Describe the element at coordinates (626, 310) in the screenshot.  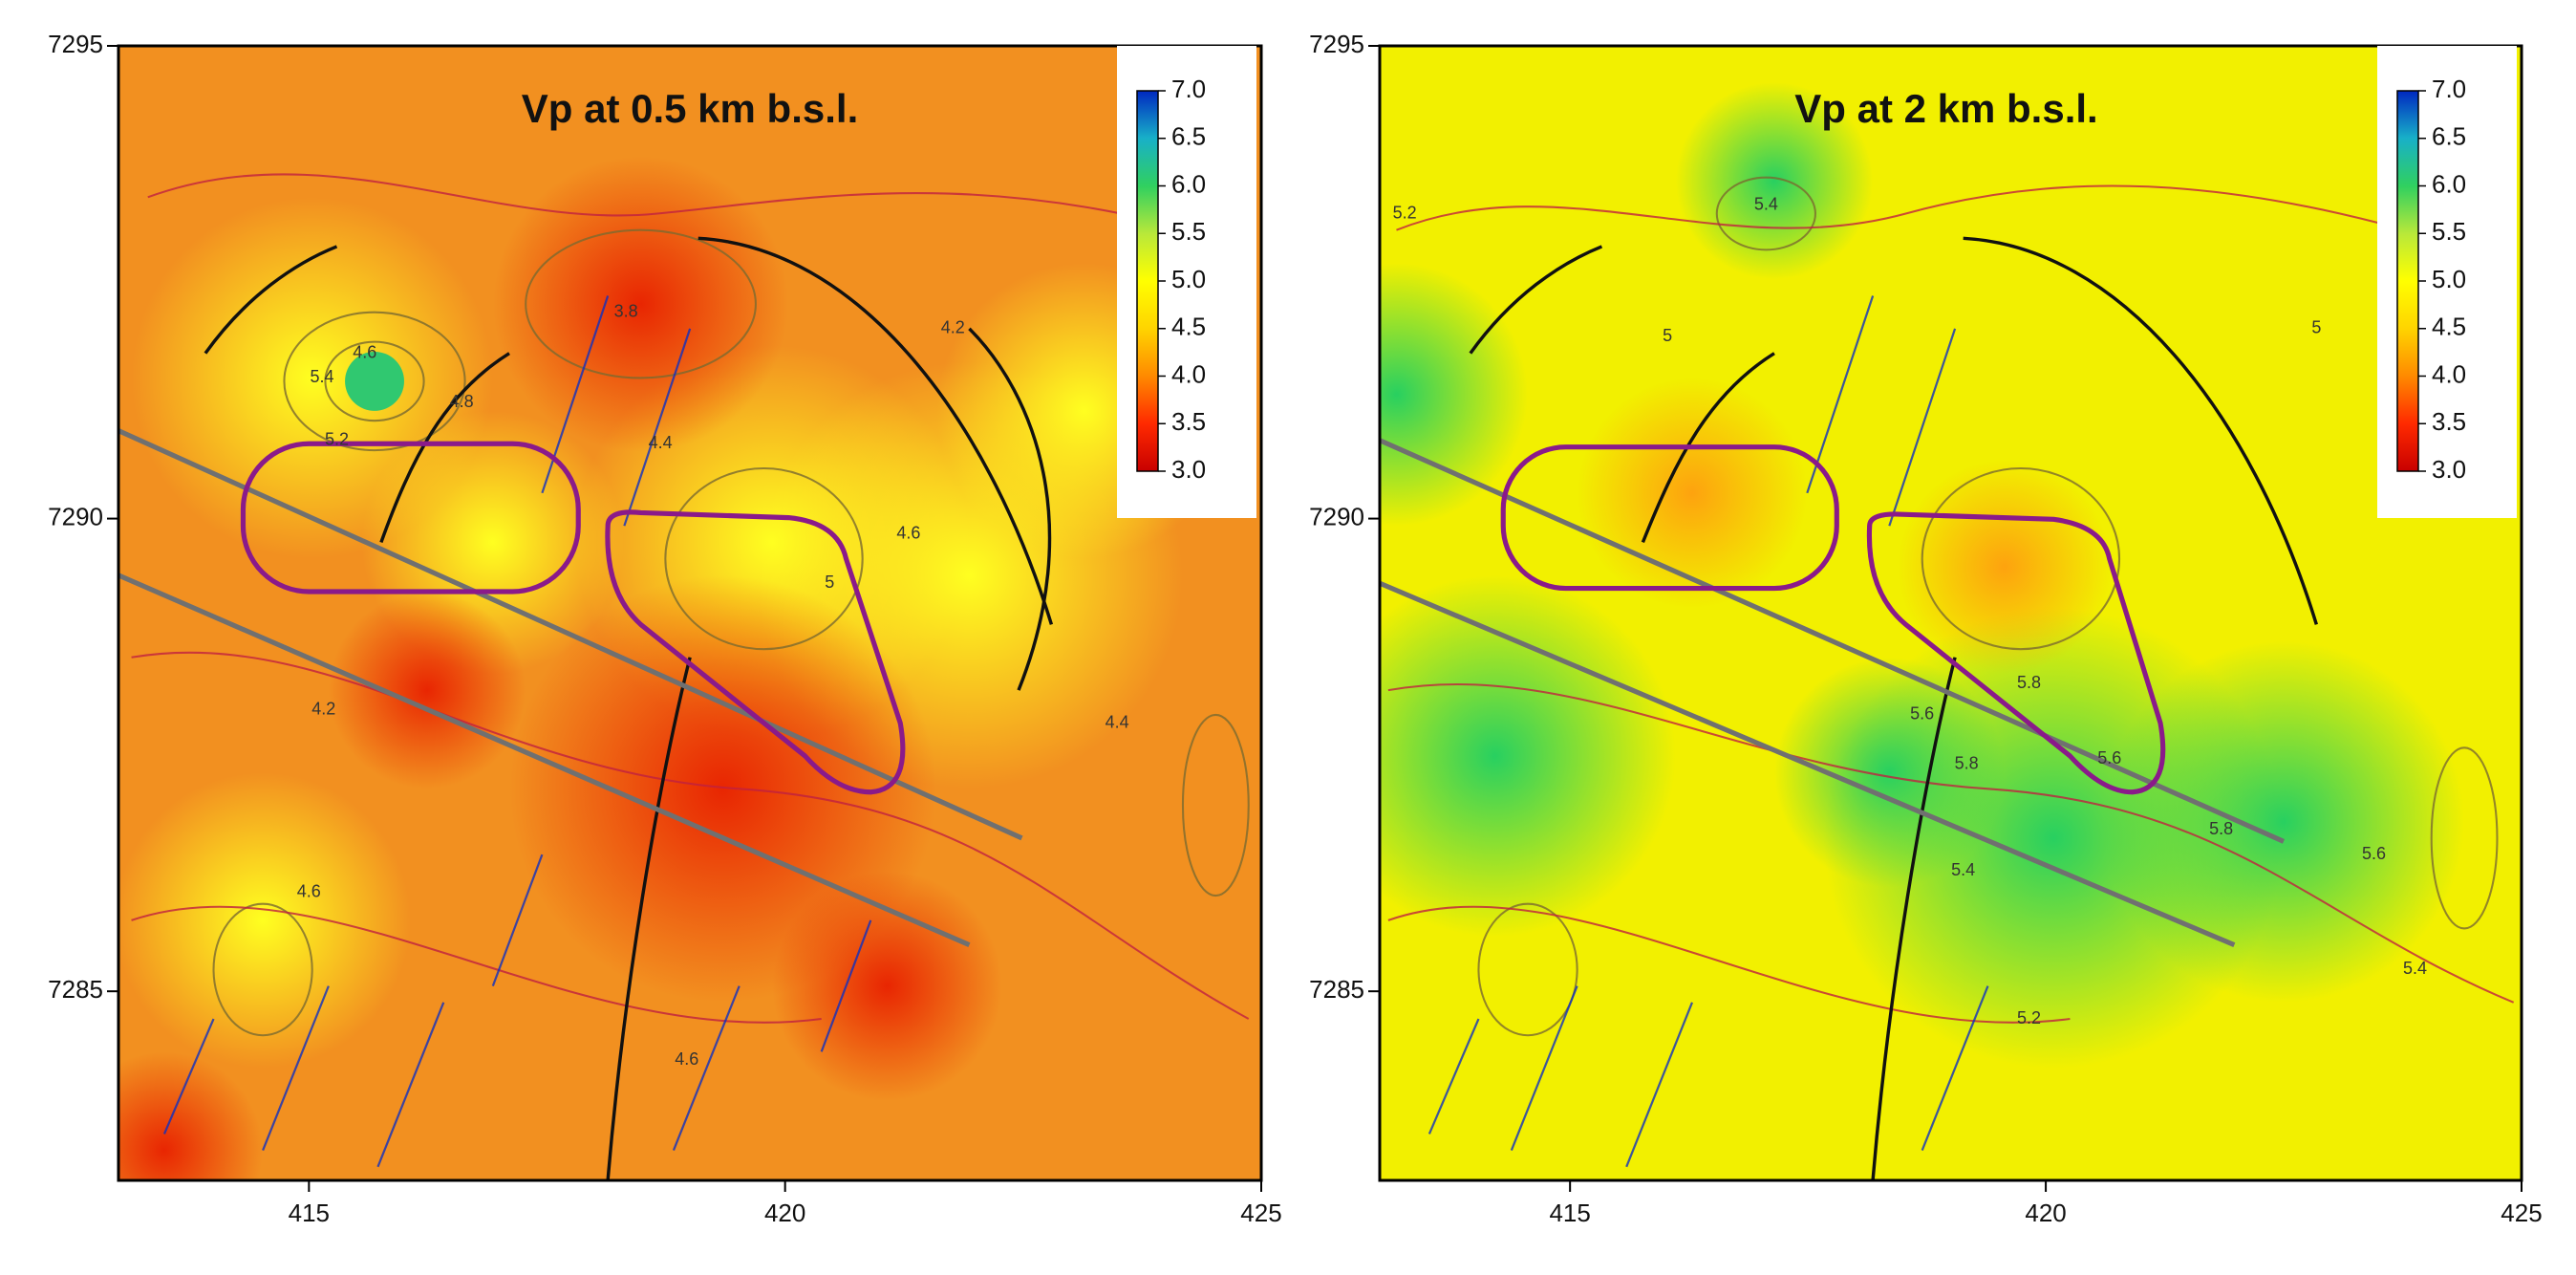
I see `contour-label: 3.8` at that location.